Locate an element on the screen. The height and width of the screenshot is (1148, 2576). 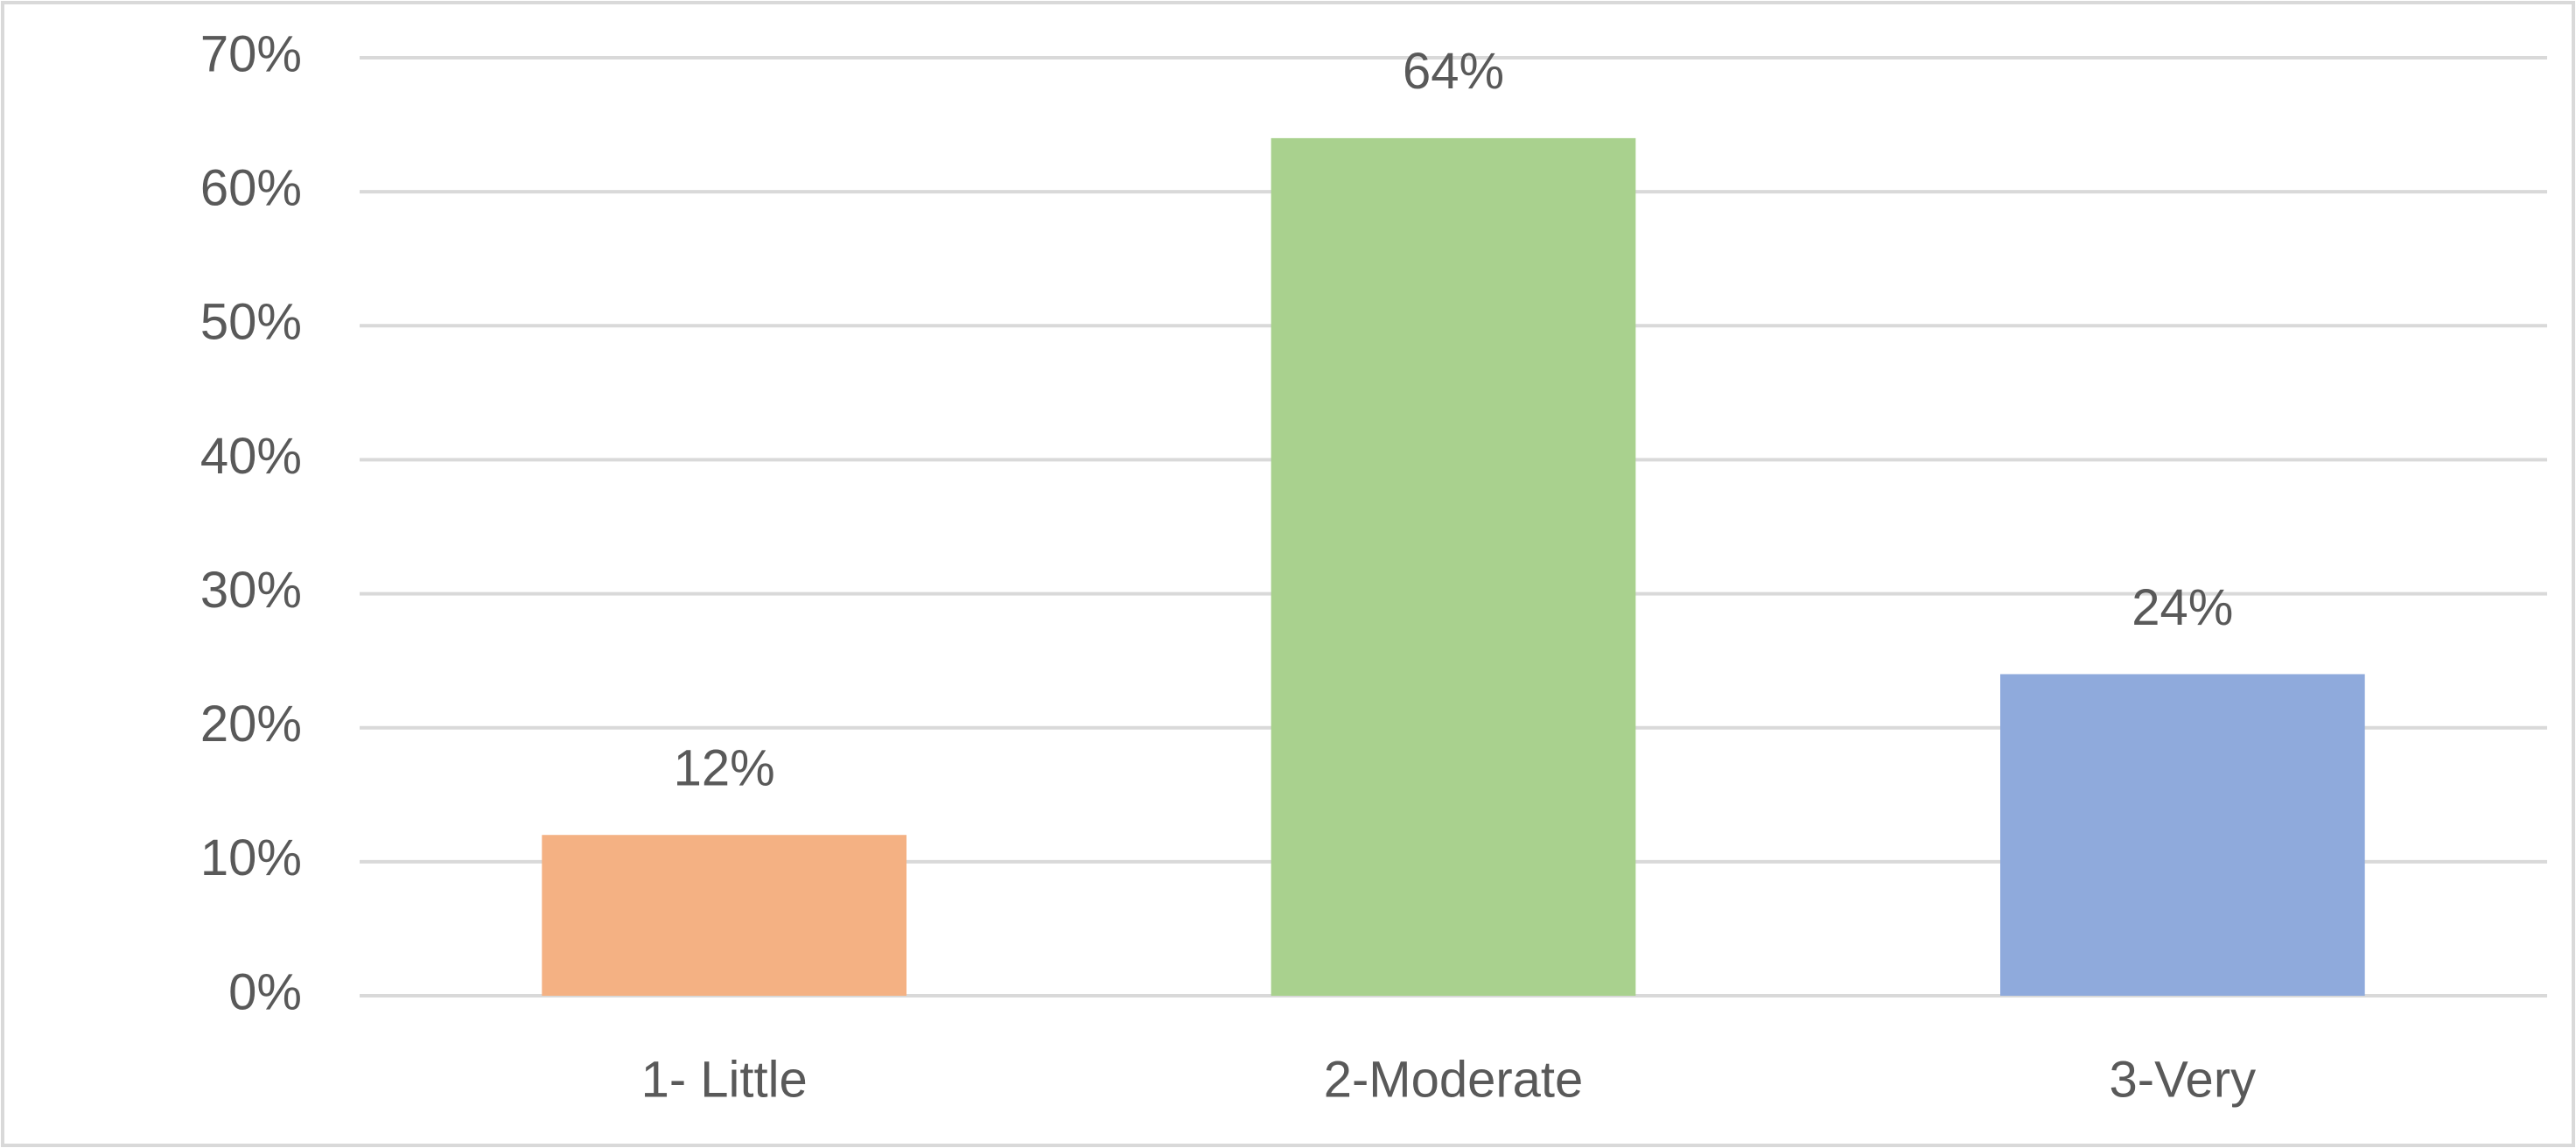
x-tick-label: 2-Moderate is located at coordinates (1454, 1079).